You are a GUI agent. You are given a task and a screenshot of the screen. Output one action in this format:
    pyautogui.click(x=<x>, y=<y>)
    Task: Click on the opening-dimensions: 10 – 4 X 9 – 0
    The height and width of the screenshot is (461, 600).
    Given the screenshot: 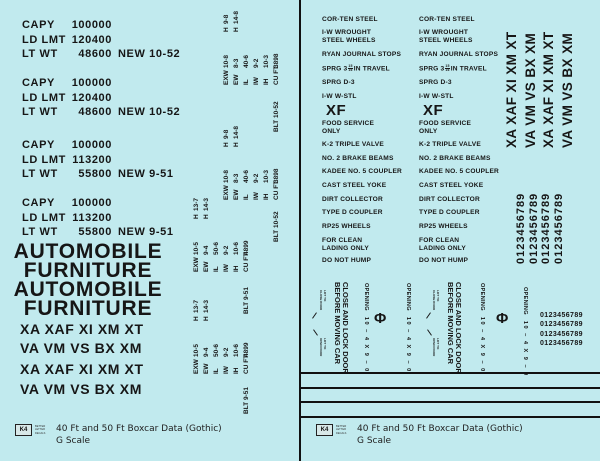 What is the action you would take?
    pyautogui.click(x=482, y=344)
    